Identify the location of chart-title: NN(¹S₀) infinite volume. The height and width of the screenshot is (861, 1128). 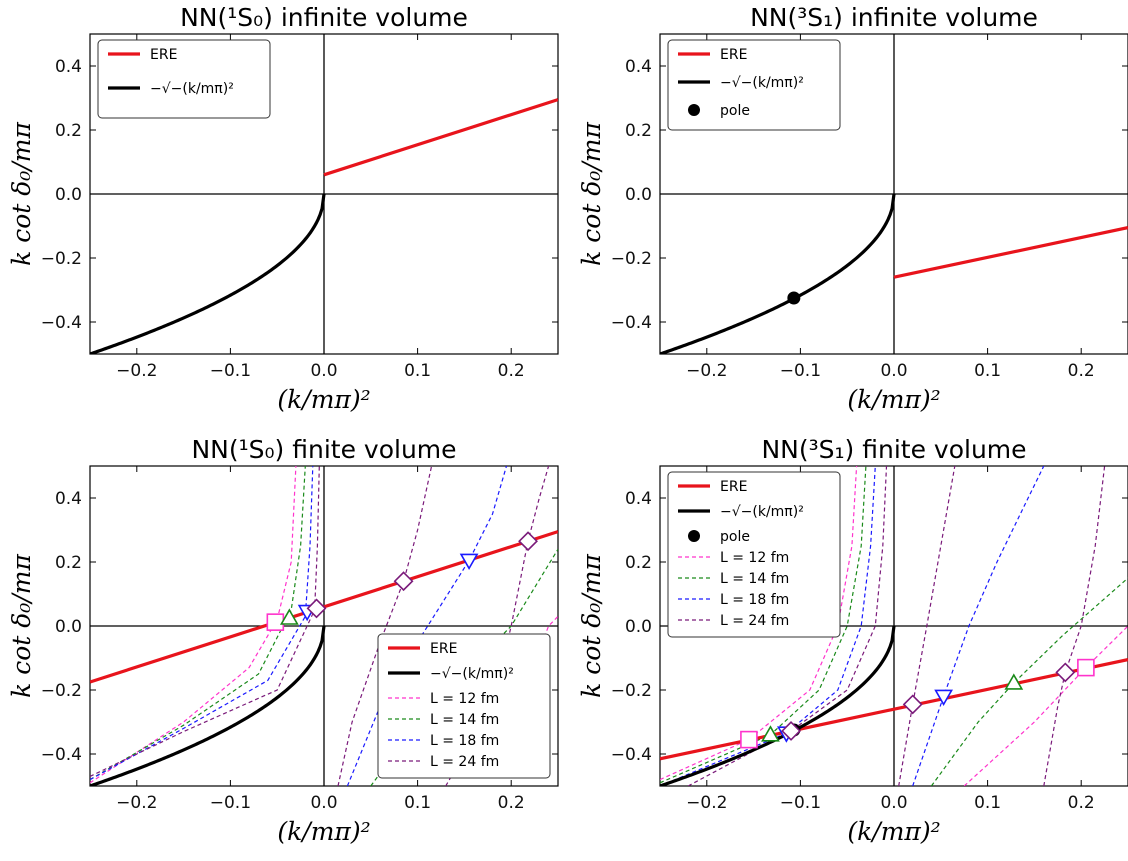
(324, 17).